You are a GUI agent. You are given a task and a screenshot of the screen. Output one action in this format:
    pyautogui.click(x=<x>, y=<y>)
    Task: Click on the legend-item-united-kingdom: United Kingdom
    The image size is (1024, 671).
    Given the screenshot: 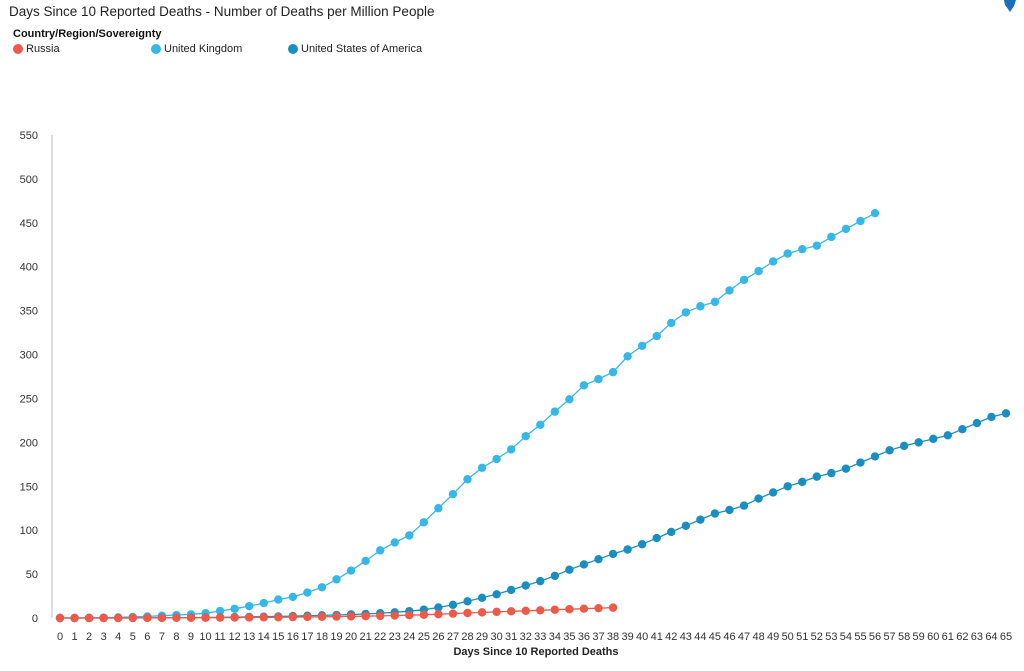 What is the action you would take?
    pyautogui.click(x=196, y=49)
    